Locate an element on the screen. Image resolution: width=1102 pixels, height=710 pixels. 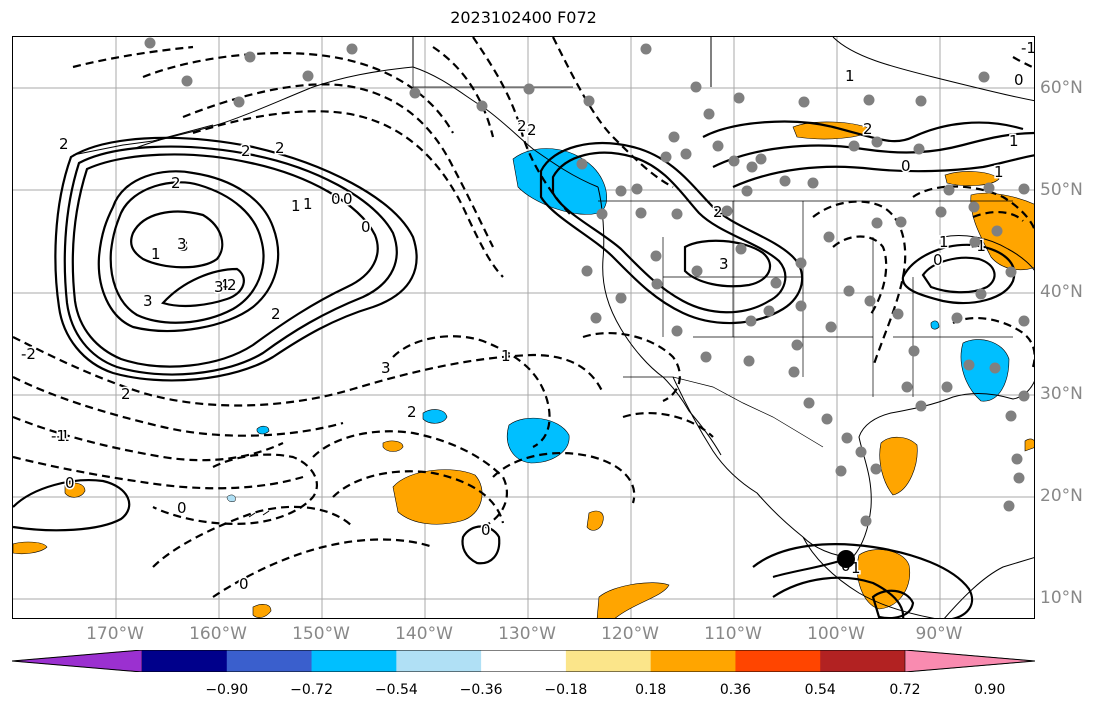
lon-label: 120°W is located at coordinates (630, 634).